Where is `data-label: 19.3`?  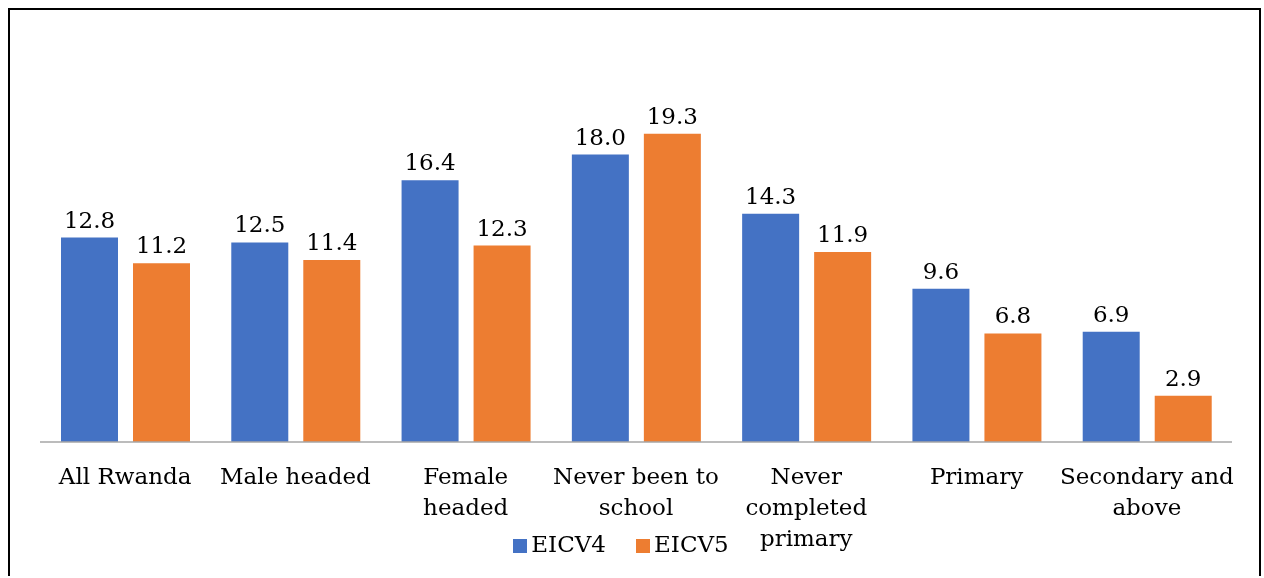 data-label: 19.3 is located at coordinates (672, 115).